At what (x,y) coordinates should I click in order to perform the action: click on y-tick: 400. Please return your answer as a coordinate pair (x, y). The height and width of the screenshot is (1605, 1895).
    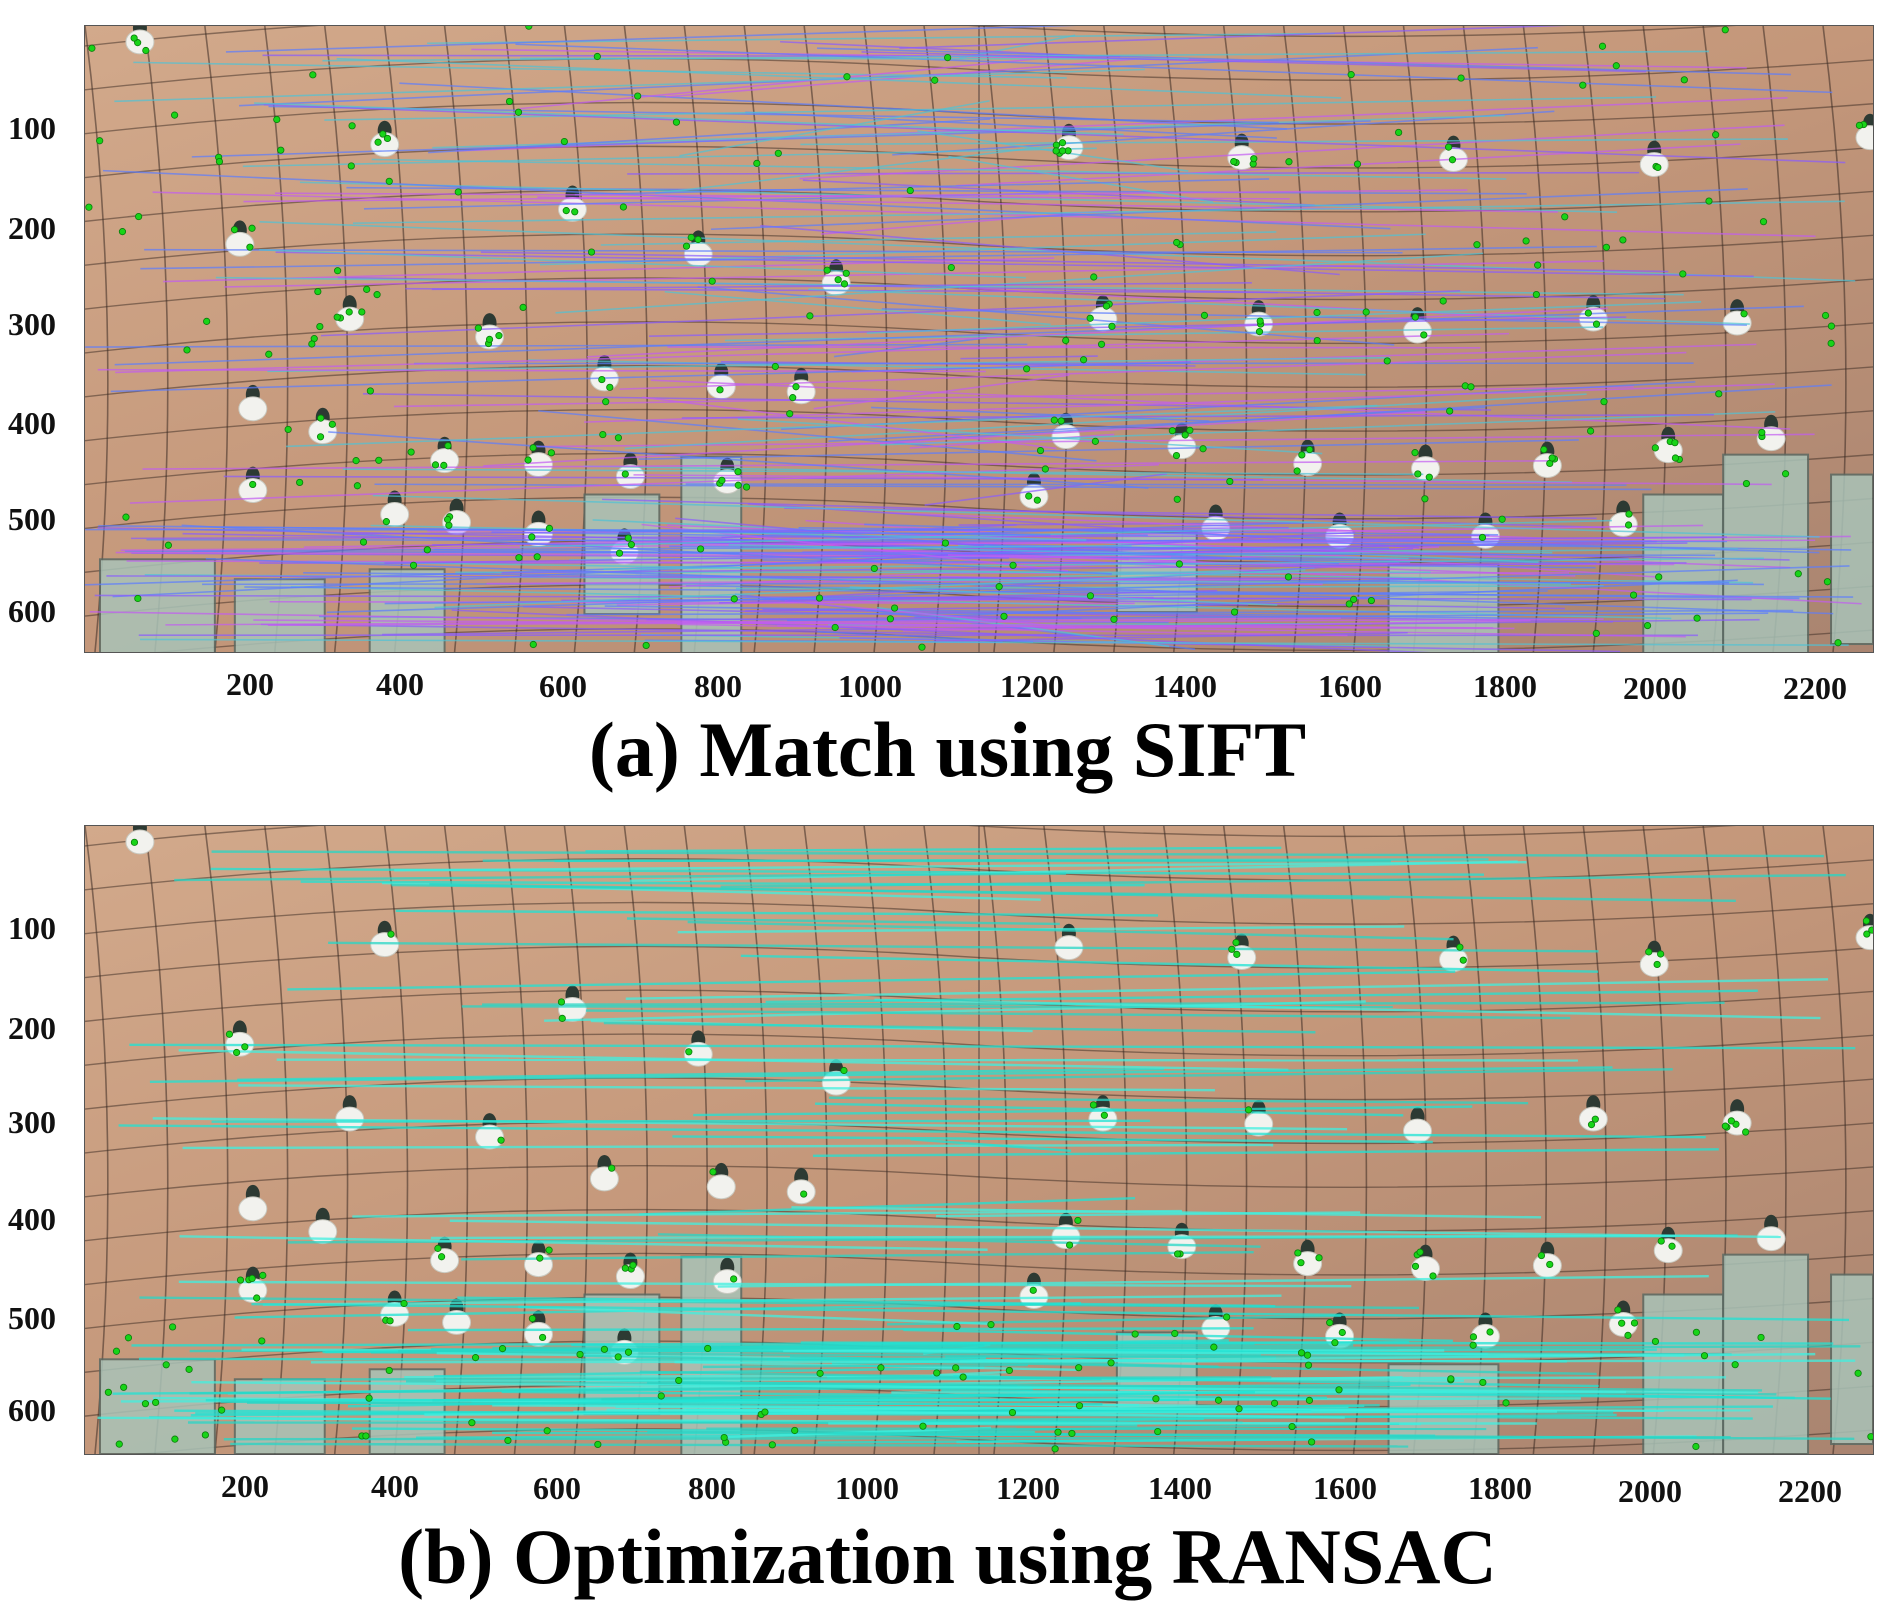
    Looking at the image, I should click on (32, 1219).